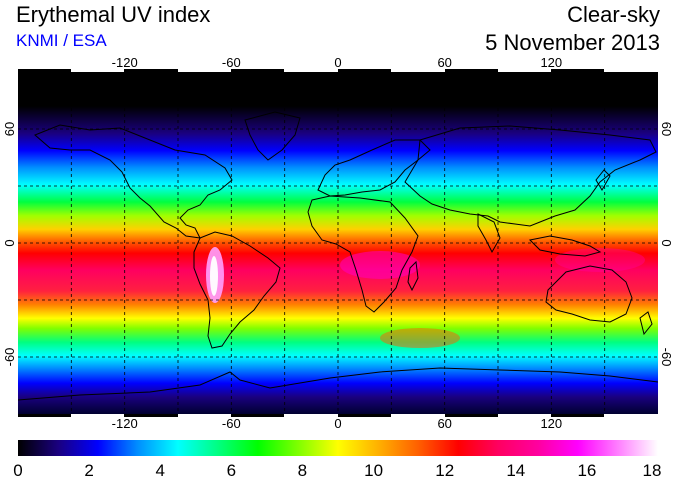 This screenshot has width=678, height=480. What do you see at coordinates (231, 470) in the screenshot?
I see `colorbar-tick: 6` at bounding box center [231, 470].